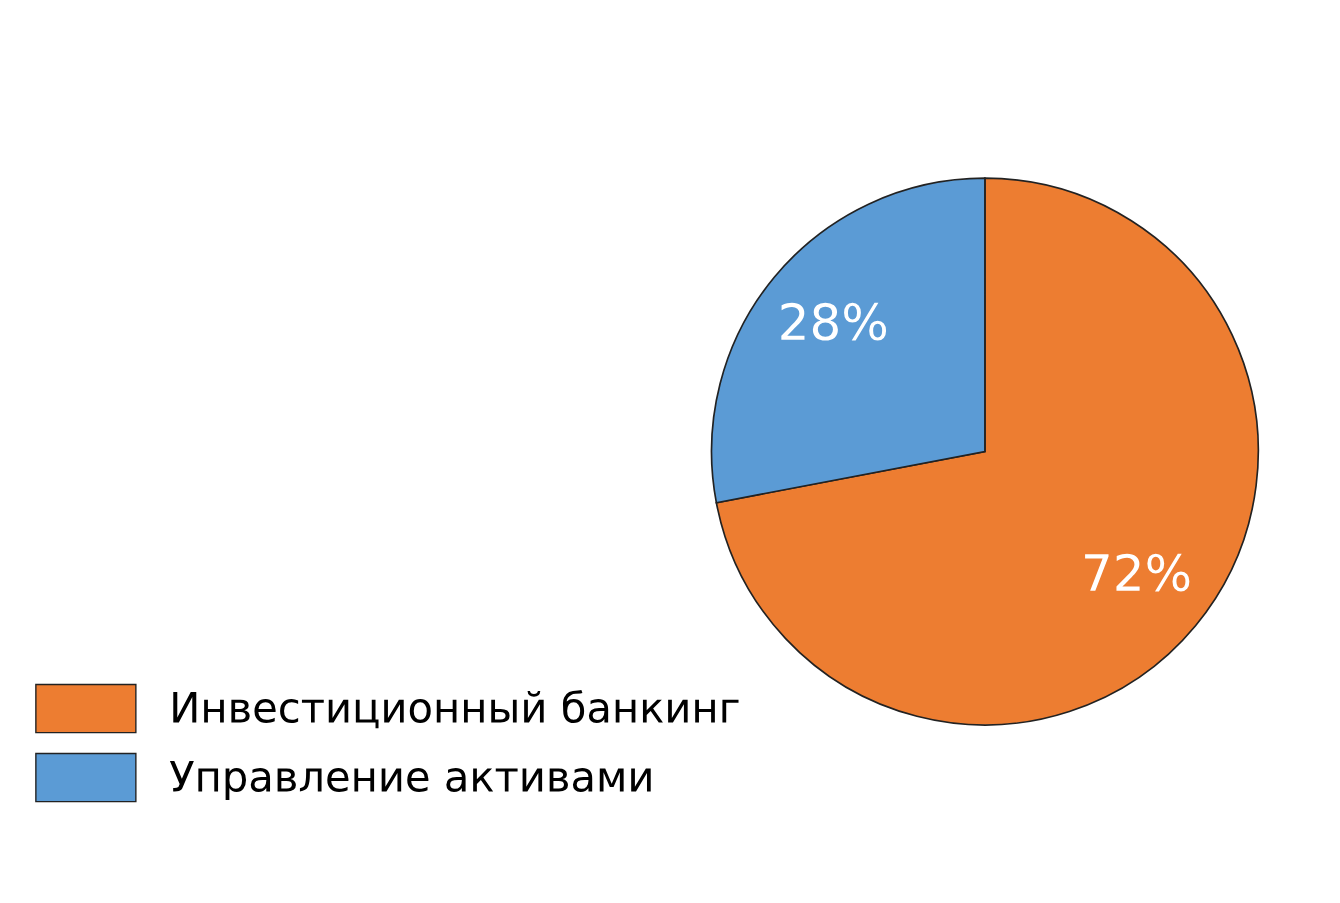 The image size is (1340, 903). I want to click on data-label: 72%, so click(1137, 572).